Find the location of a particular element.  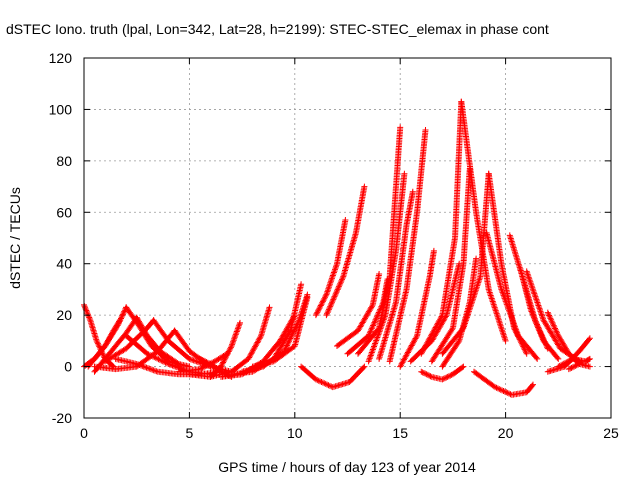

x-tick-label: 15 is located at coordinates (400, 433).